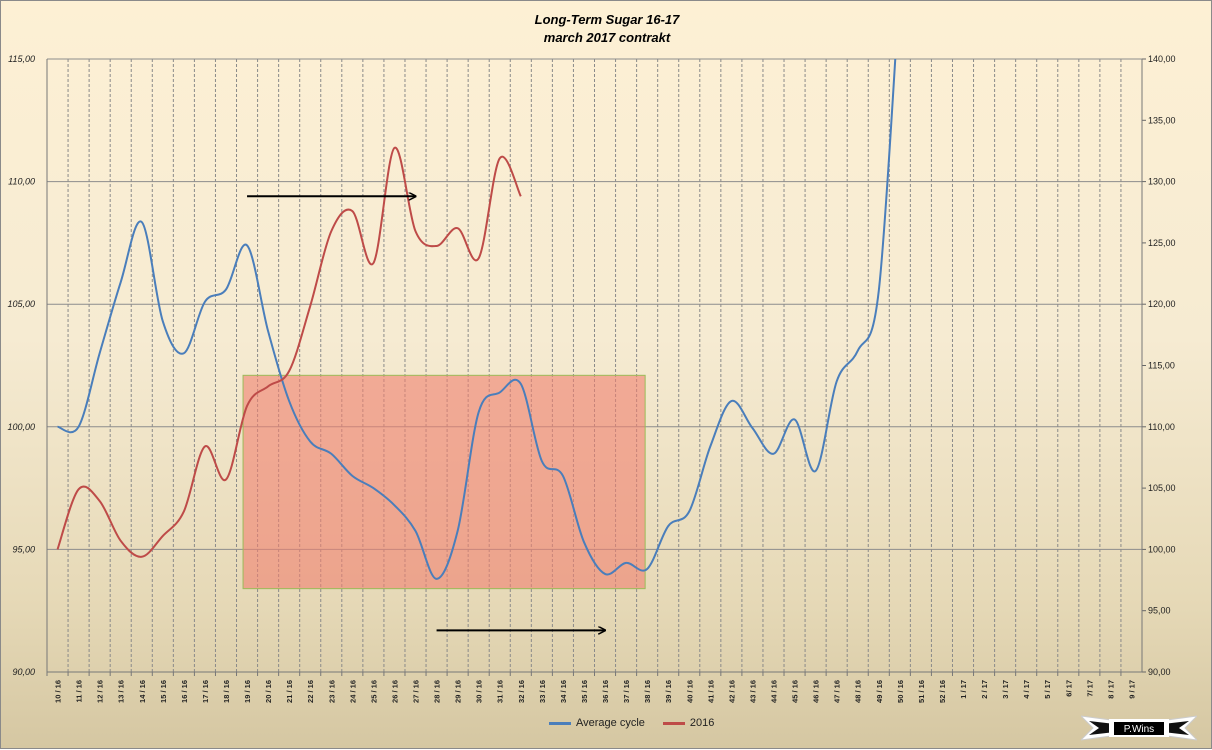 This screenshot has width=1212, height=750. I want to click on x-axis-tick-label: 18 / 16, so click(226, 691).